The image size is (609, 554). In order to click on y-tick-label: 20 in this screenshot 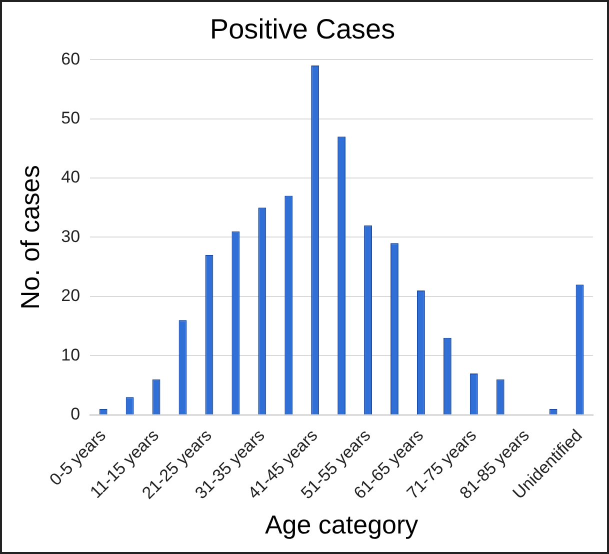, I will do `click(70, 296)`.